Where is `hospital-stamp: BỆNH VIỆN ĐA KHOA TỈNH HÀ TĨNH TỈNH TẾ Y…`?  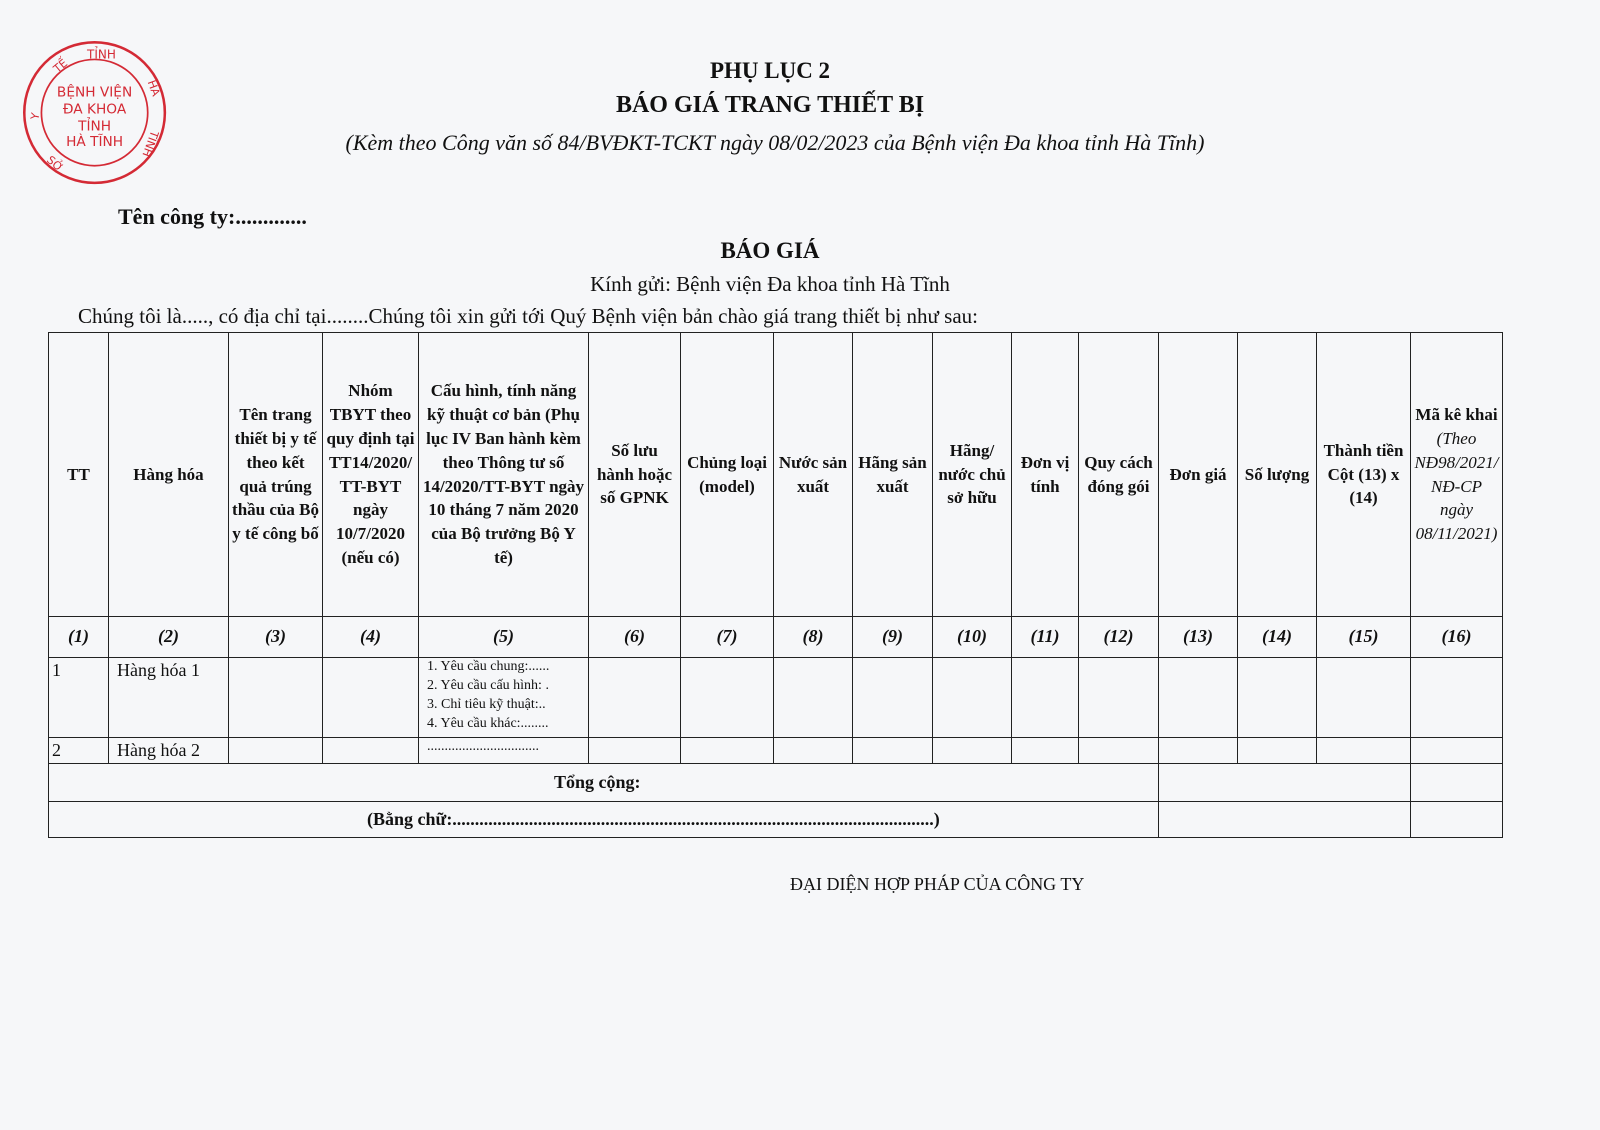 hospital-stamp: BỆNH VIỆN ĐA KHOA TỈNH HÀ TĨNH TỈNH TẾ Y… is located at coordinates (95, 113).